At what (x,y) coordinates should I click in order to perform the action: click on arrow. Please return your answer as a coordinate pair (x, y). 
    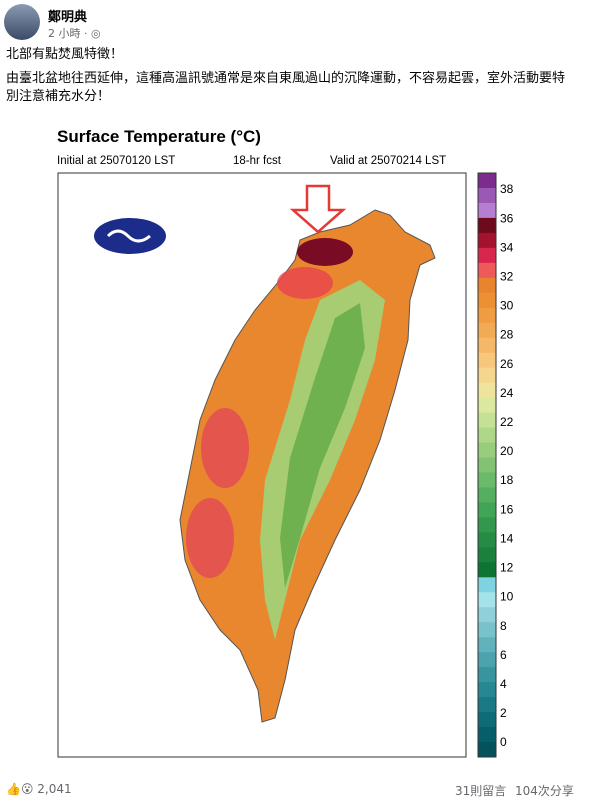
    Looking at the image, I should click on (318, 209).